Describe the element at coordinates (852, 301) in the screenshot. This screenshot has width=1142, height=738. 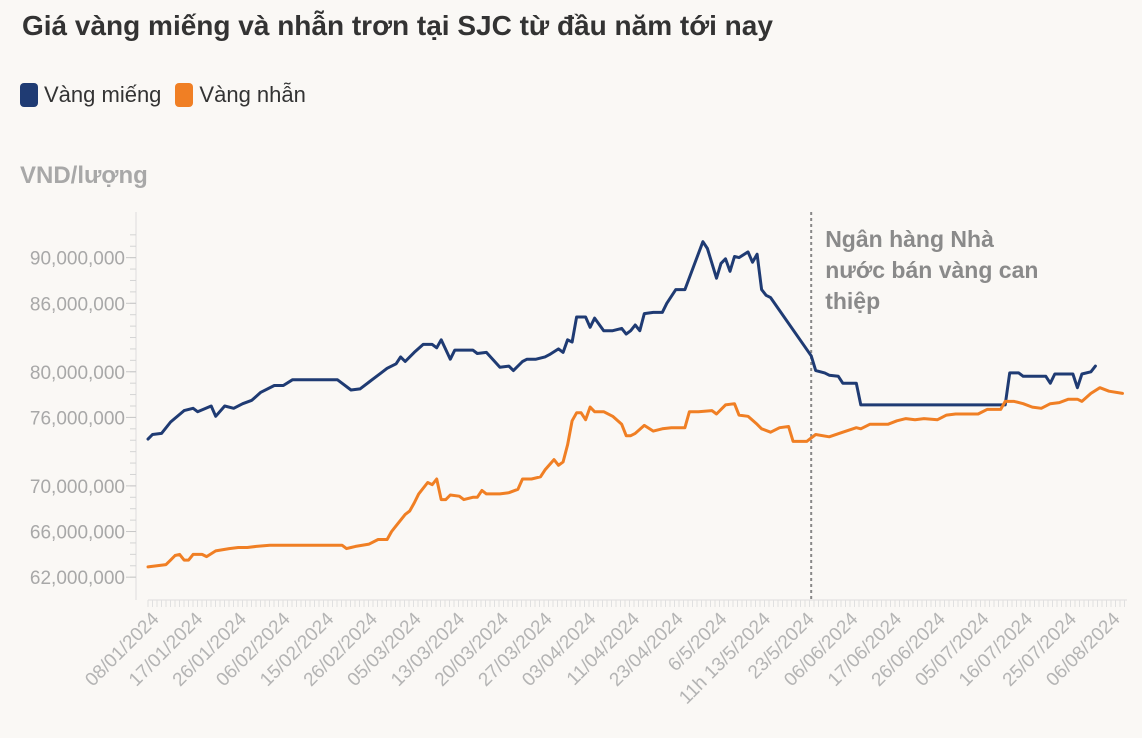
I see `annotation-text: thiệp` at that location.